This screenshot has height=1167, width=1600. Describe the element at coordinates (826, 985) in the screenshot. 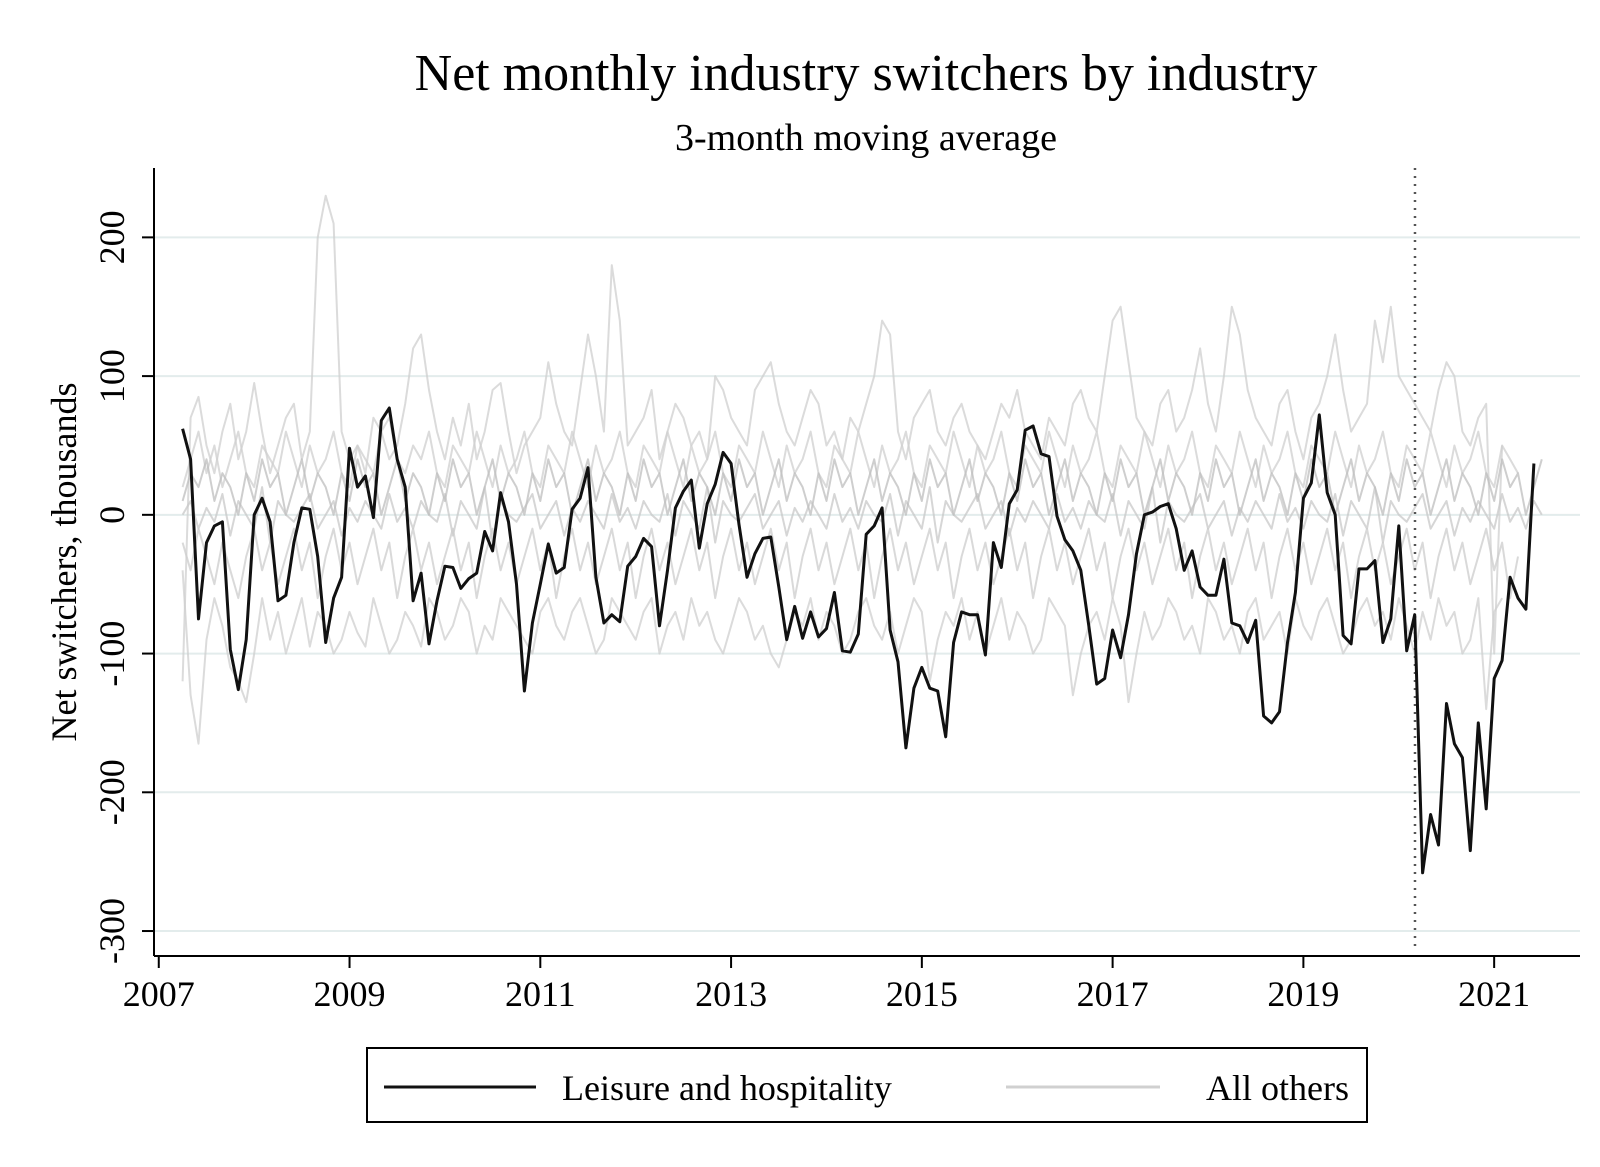

I see `x-ticks: 2007 2009 2011 2013 2015 2017 2019 2021` at that location.